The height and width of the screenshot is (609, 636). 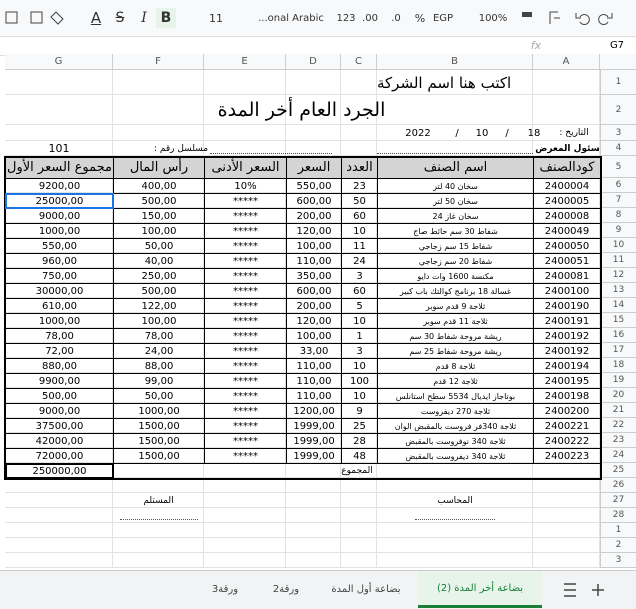 What do you see at coordinates (617, 45) in the screenshot?
I see `name-box: G7` at bounding box center [617, 45].